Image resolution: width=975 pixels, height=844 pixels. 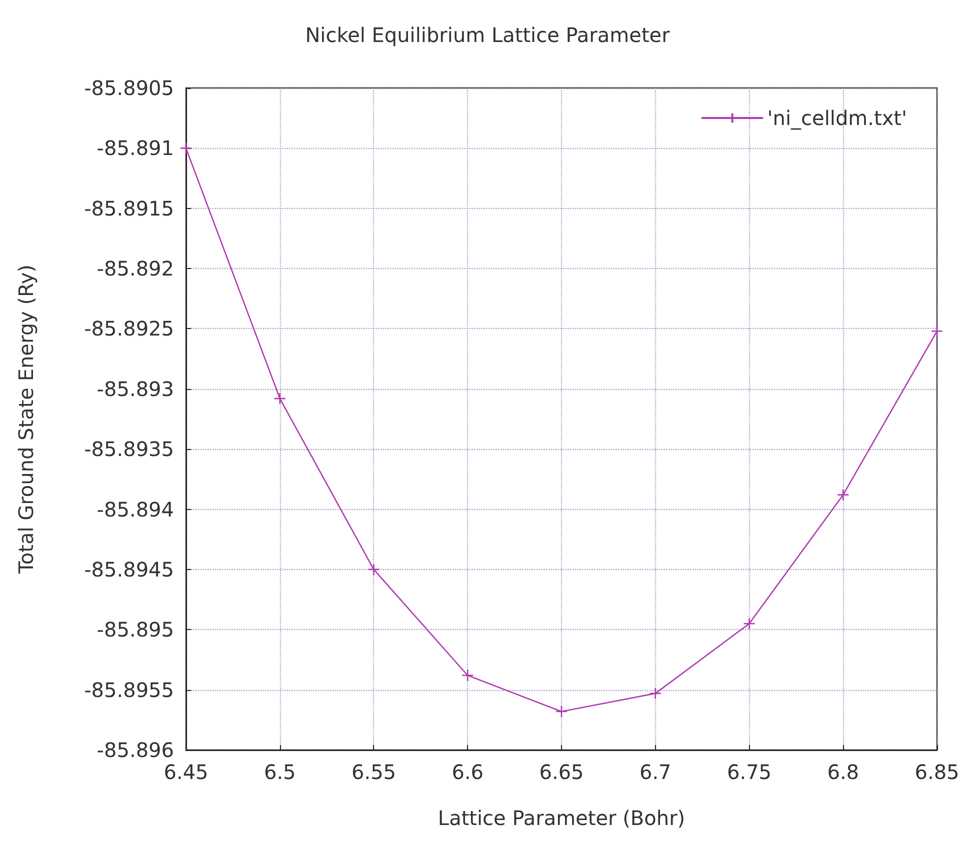 I want to click on y-tick-label: -85.895, so click(x=135, y=630).